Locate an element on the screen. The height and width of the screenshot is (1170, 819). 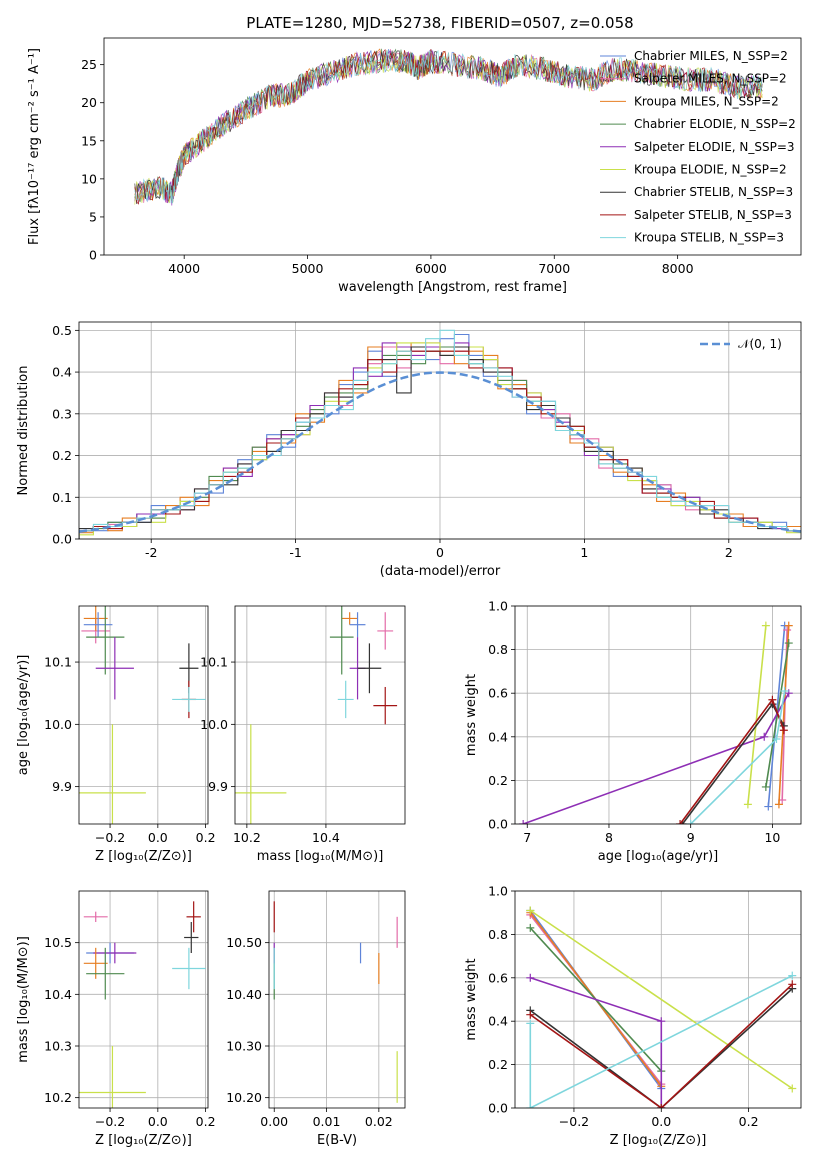
x-tick-label: 0.01 is located at coordinates (327, 1121).